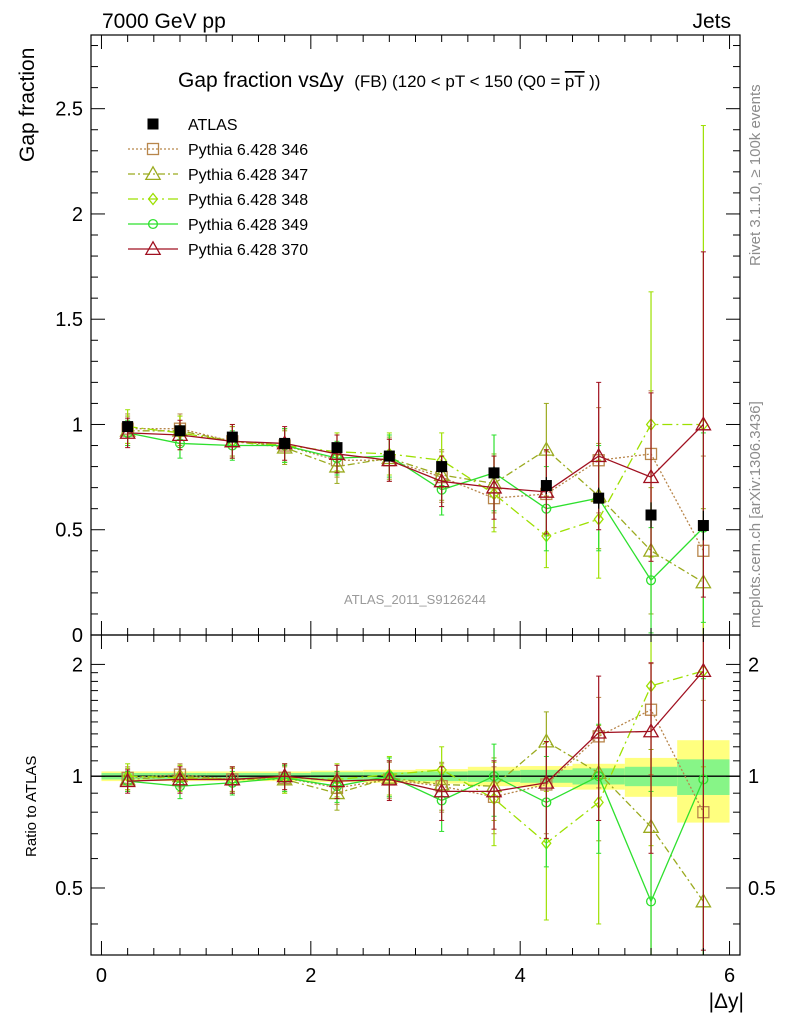 This screenshot has width=786, height=1024. What do you see at coordinates (69, 531) in the screenshot?
I see `main-ytick-label: 0.5` at bounding box center [69, 531].